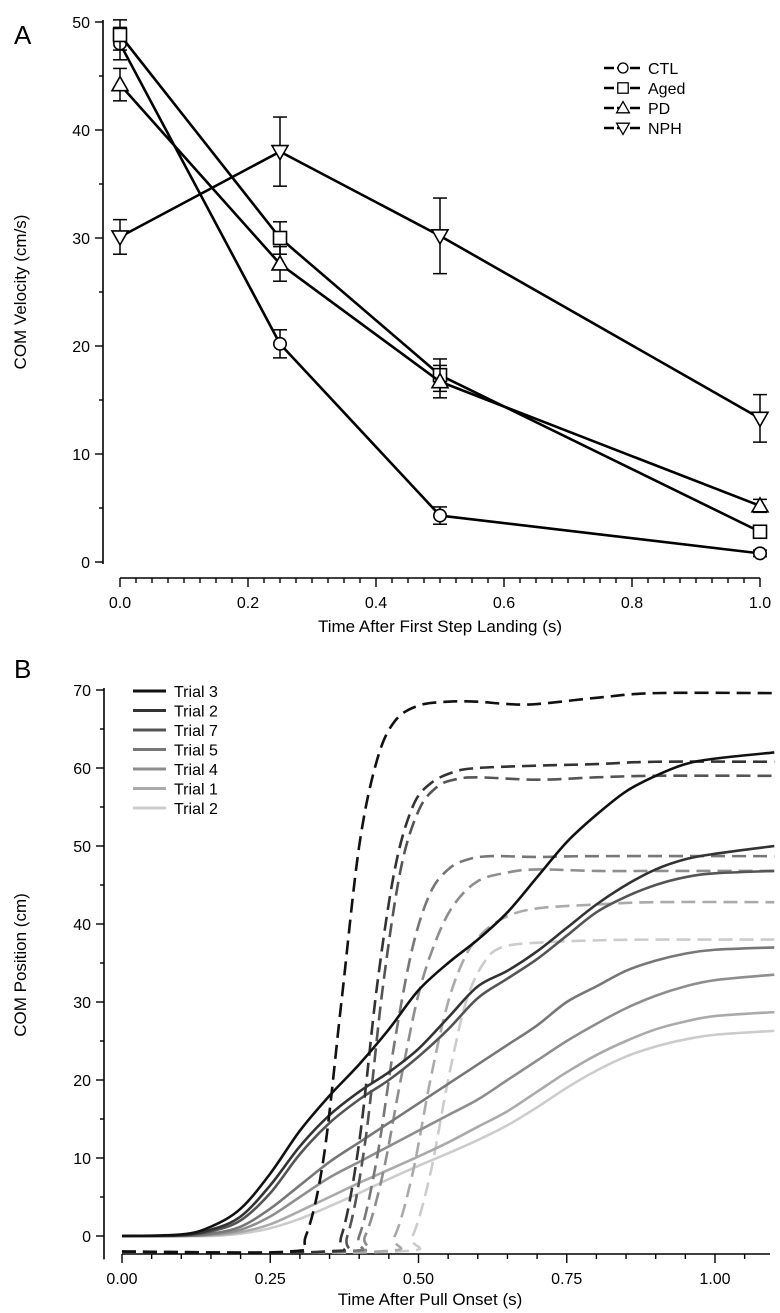 The height and width of the screenshot is (1313, 780). I want to click on legend-label: Trial 1, so click(196, 790).